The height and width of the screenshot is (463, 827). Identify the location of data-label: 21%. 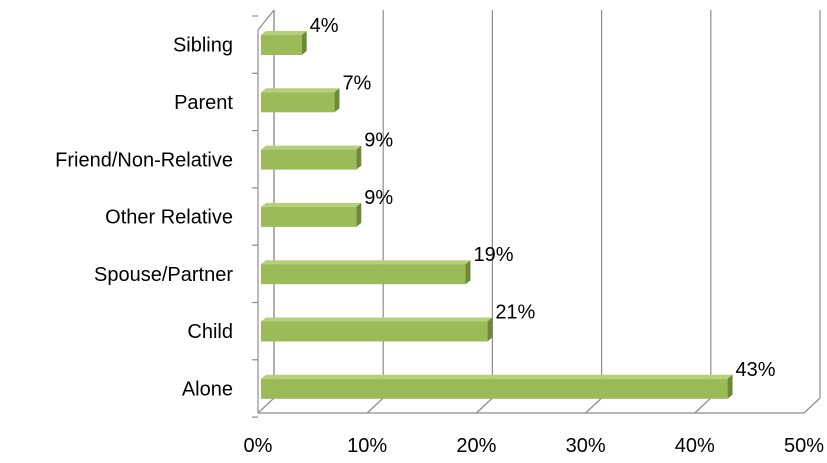
(515, 313).